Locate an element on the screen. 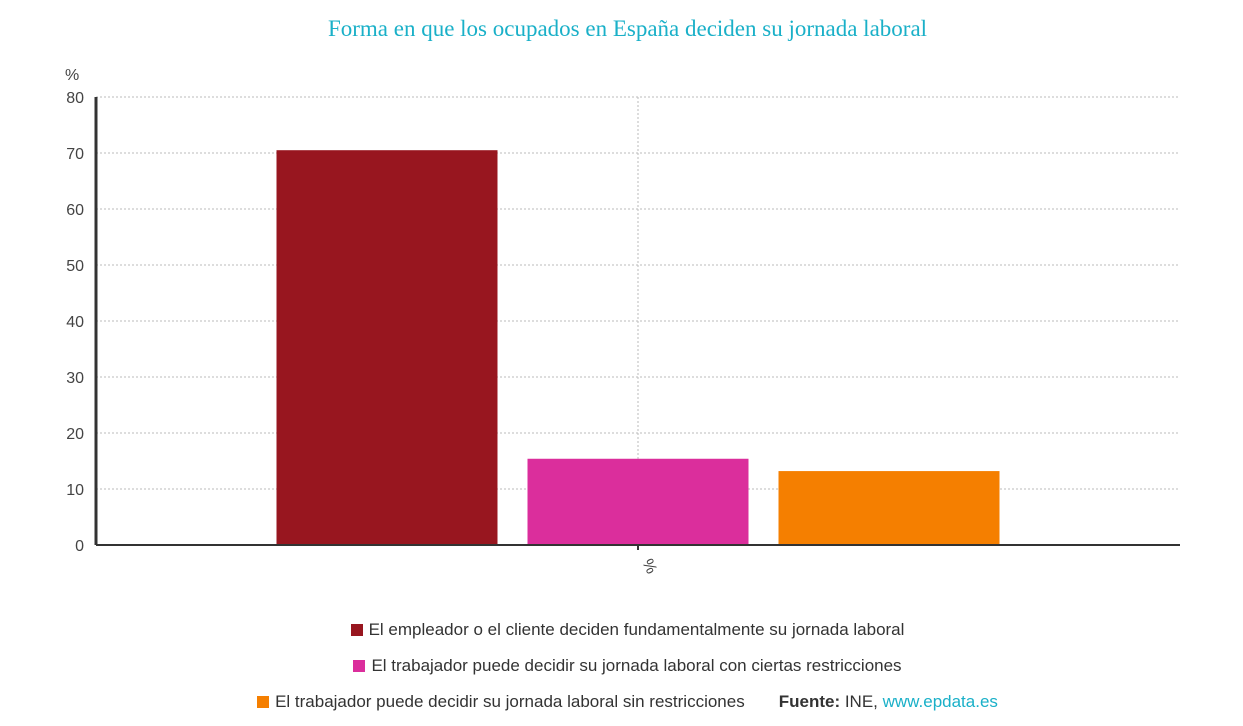 This screenshot has height=726, width=1243. y-tick-label: 10 is located at coordinates (75, 490).